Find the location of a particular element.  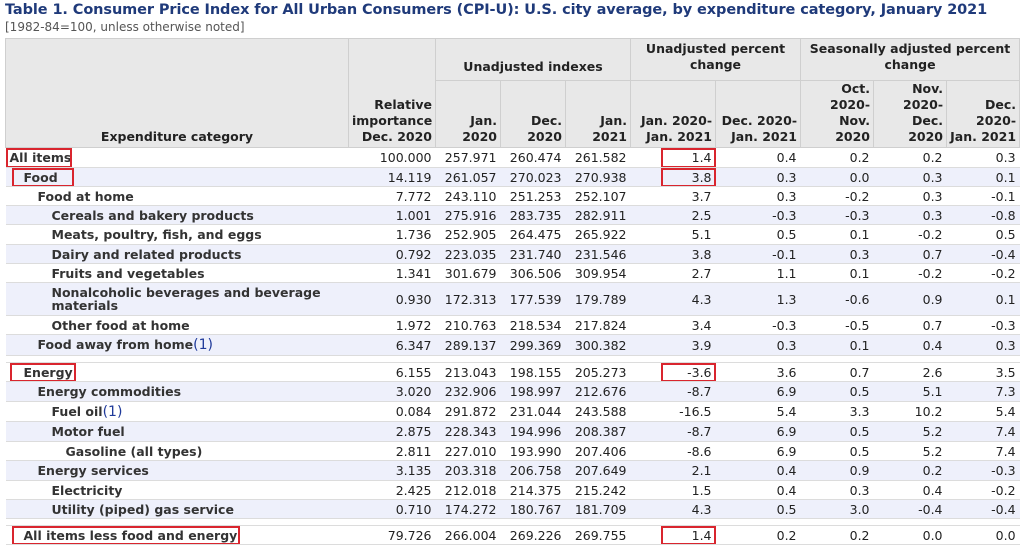

category-cell: Energy commodities is located at coordinates (177, 391).